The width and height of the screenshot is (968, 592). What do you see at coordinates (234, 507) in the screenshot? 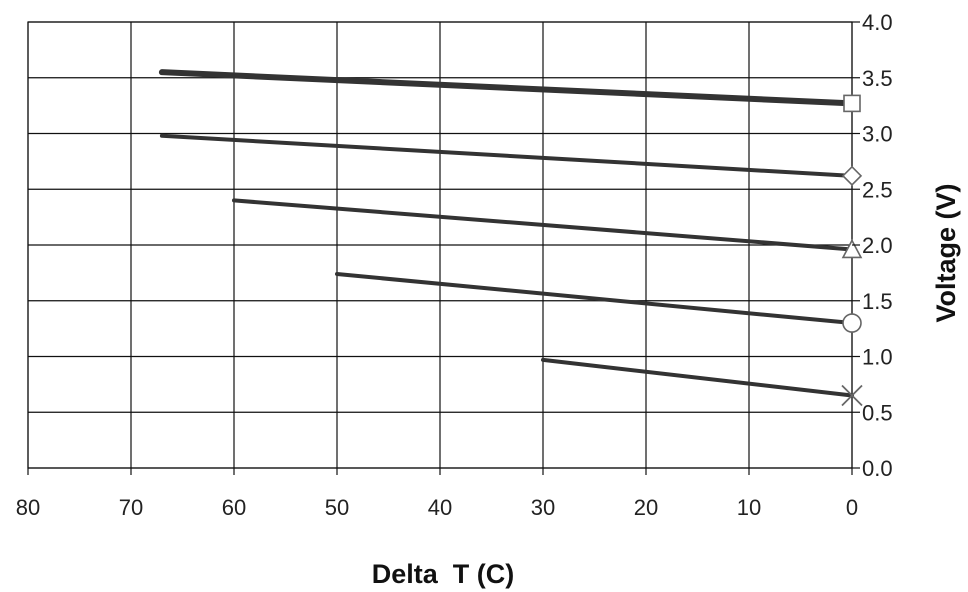
I see `x-tick-label: 60` at bounding box center [234, 507].